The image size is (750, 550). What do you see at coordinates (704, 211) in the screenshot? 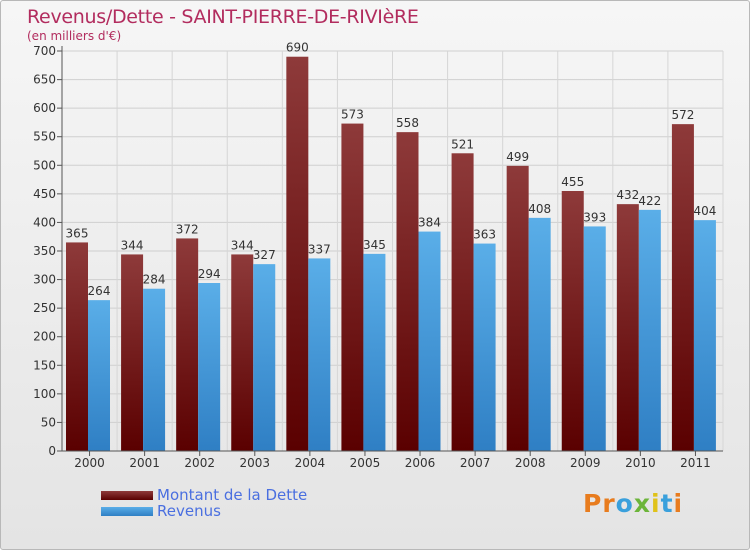
I see `data-label-revenue: 404` at bounding box center [704, 211].